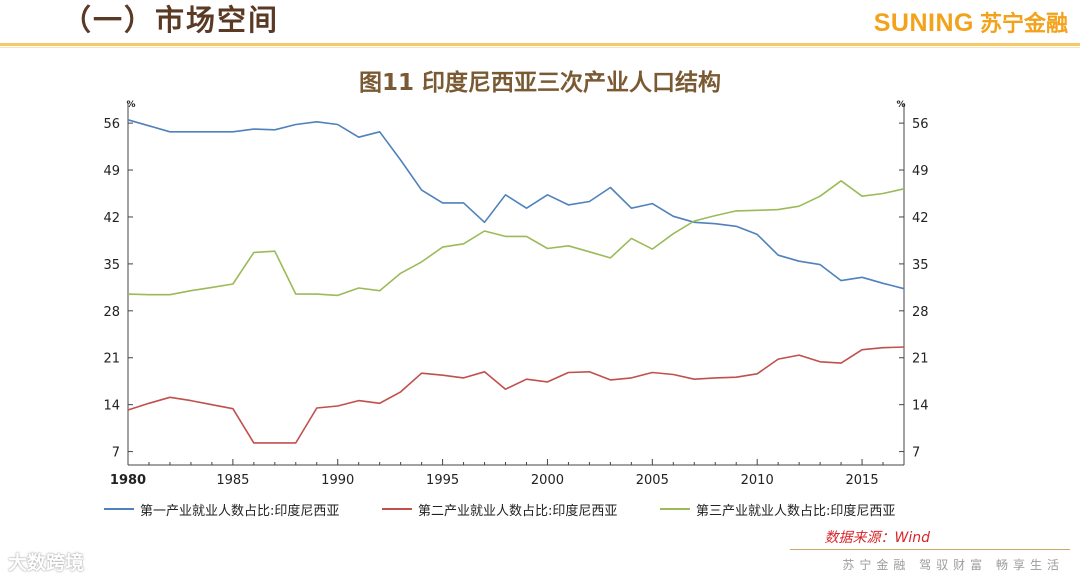  What do you see at coordinates (442, 480) in the screenshot?
I see `x-tick-label: 1995` at bounding box center [442, 480].